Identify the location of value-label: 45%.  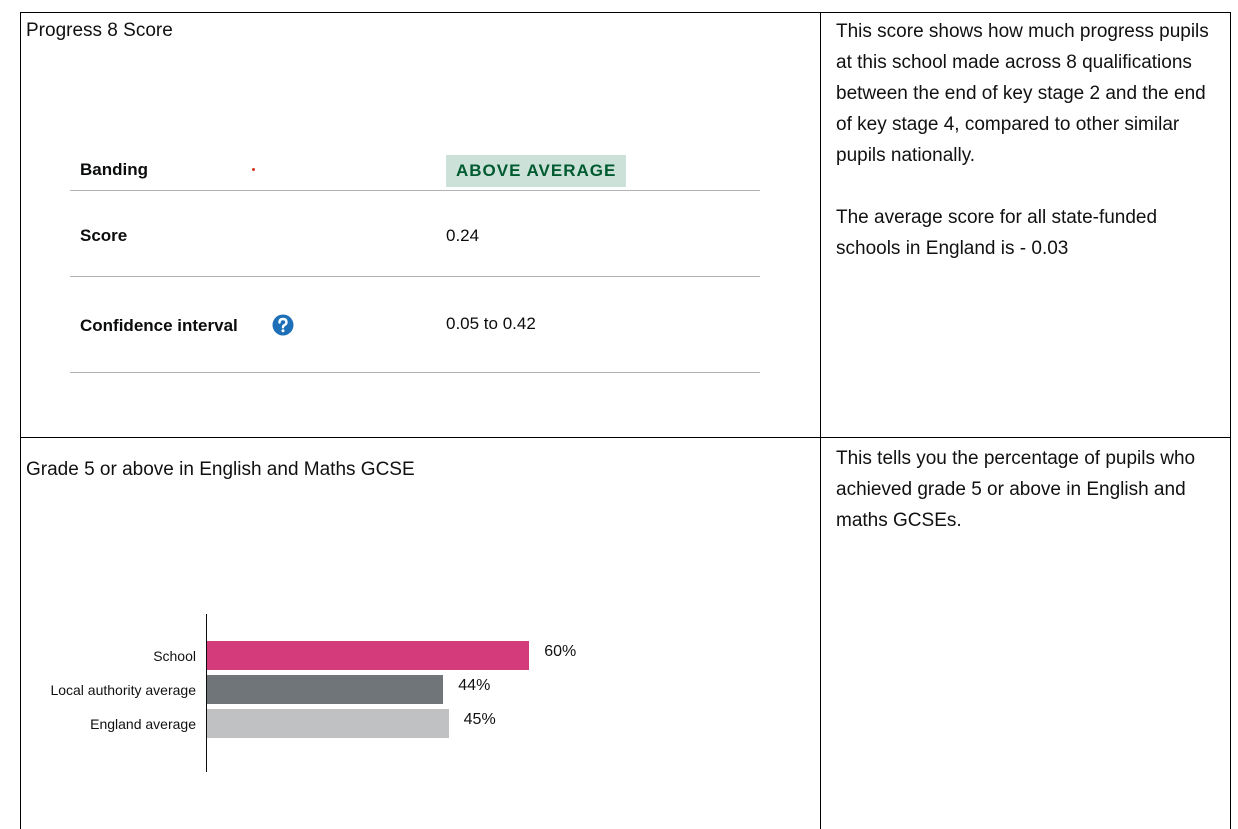
(479, 719).